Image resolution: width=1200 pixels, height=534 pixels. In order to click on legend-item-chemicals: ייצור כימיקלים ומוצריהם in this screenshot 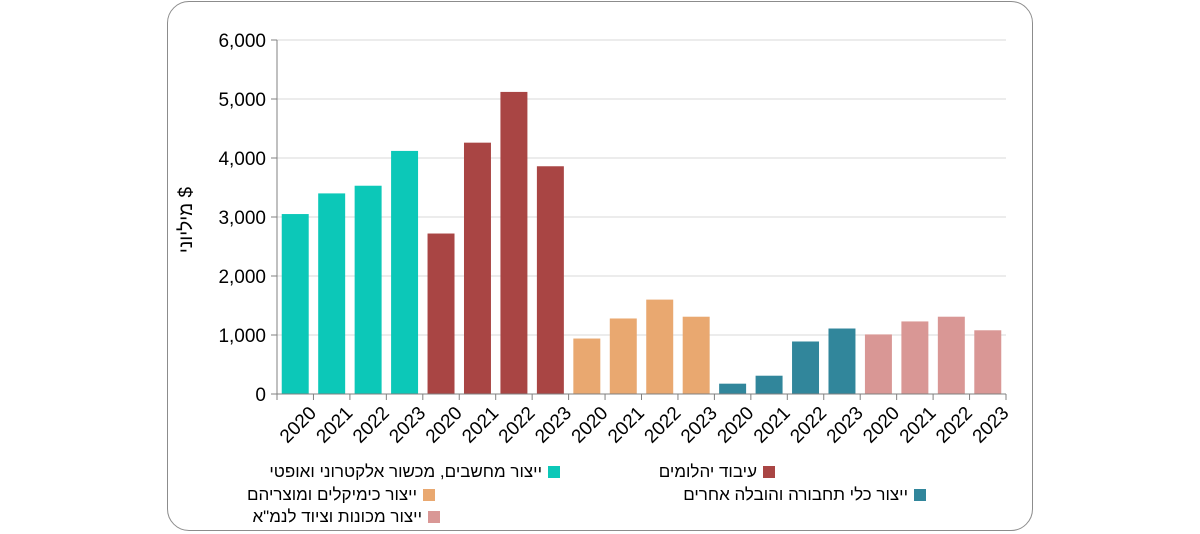, I will do `click(341, 495)`.